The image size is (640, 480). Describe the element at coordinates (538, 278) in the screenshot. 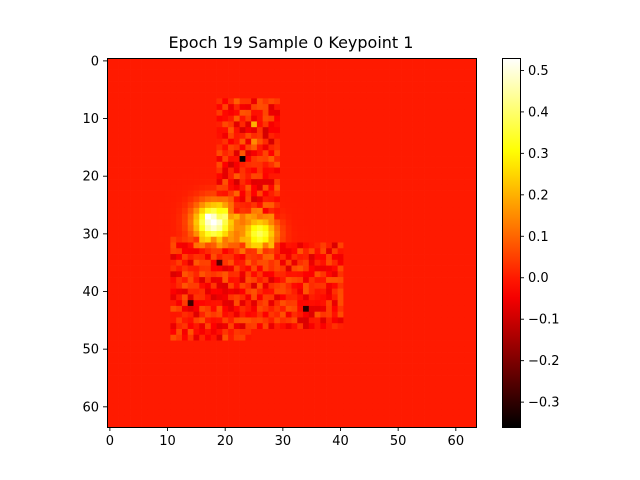

I see `colorbar-tick-label: 0.0` at that location.